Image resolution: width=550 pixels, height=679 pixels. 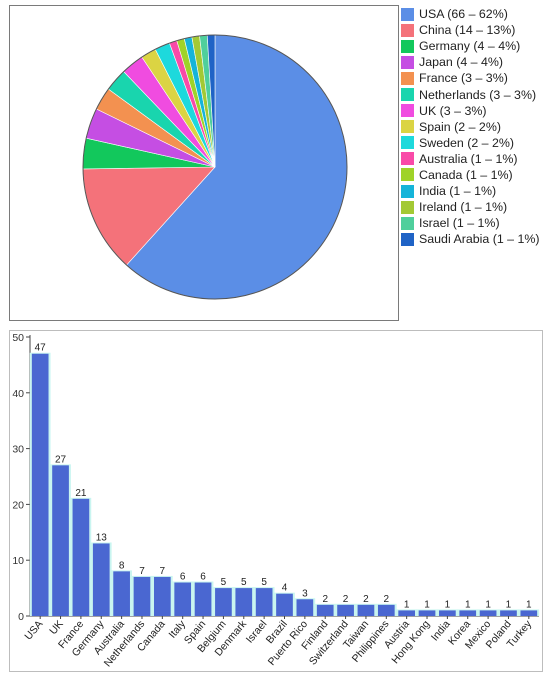 I want to click on legend-item-india: India (1 – 1%), so click(x=475, y=191).